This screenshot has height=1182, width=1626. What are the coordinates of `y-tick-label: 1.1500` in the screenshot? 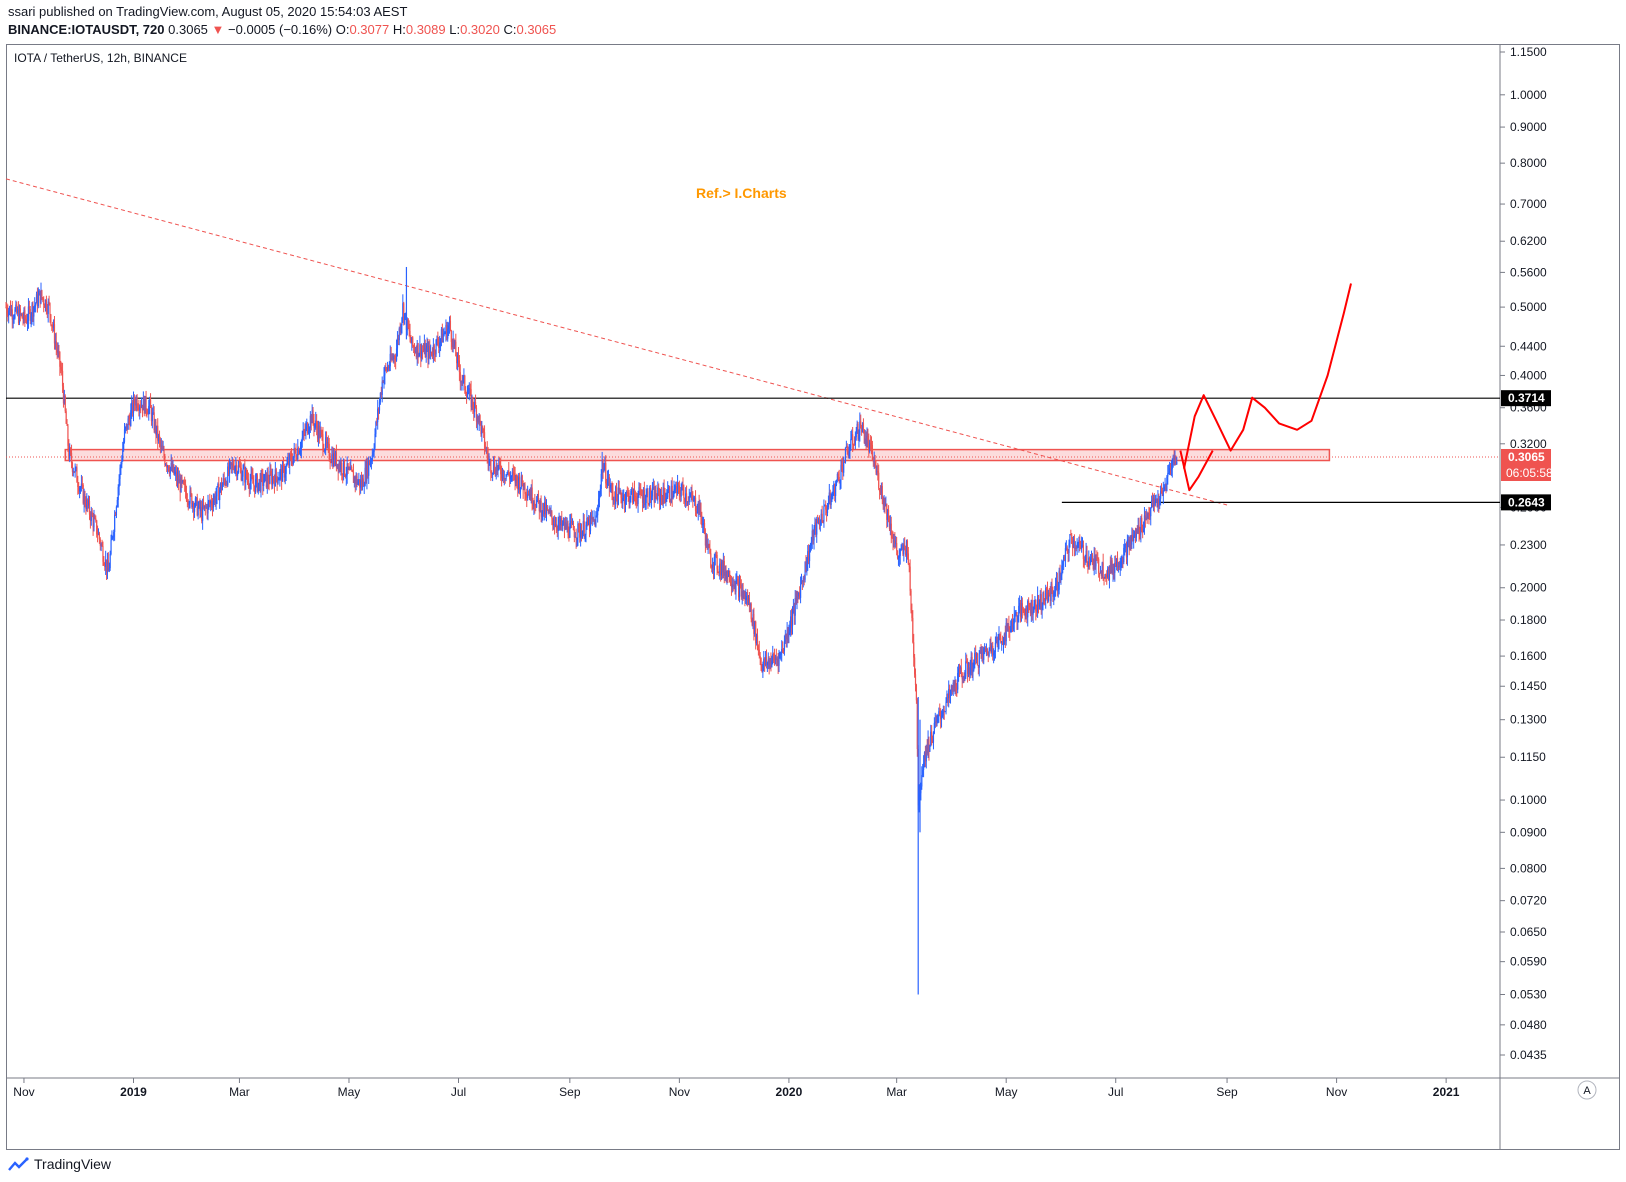 It's located at (1528, 52).